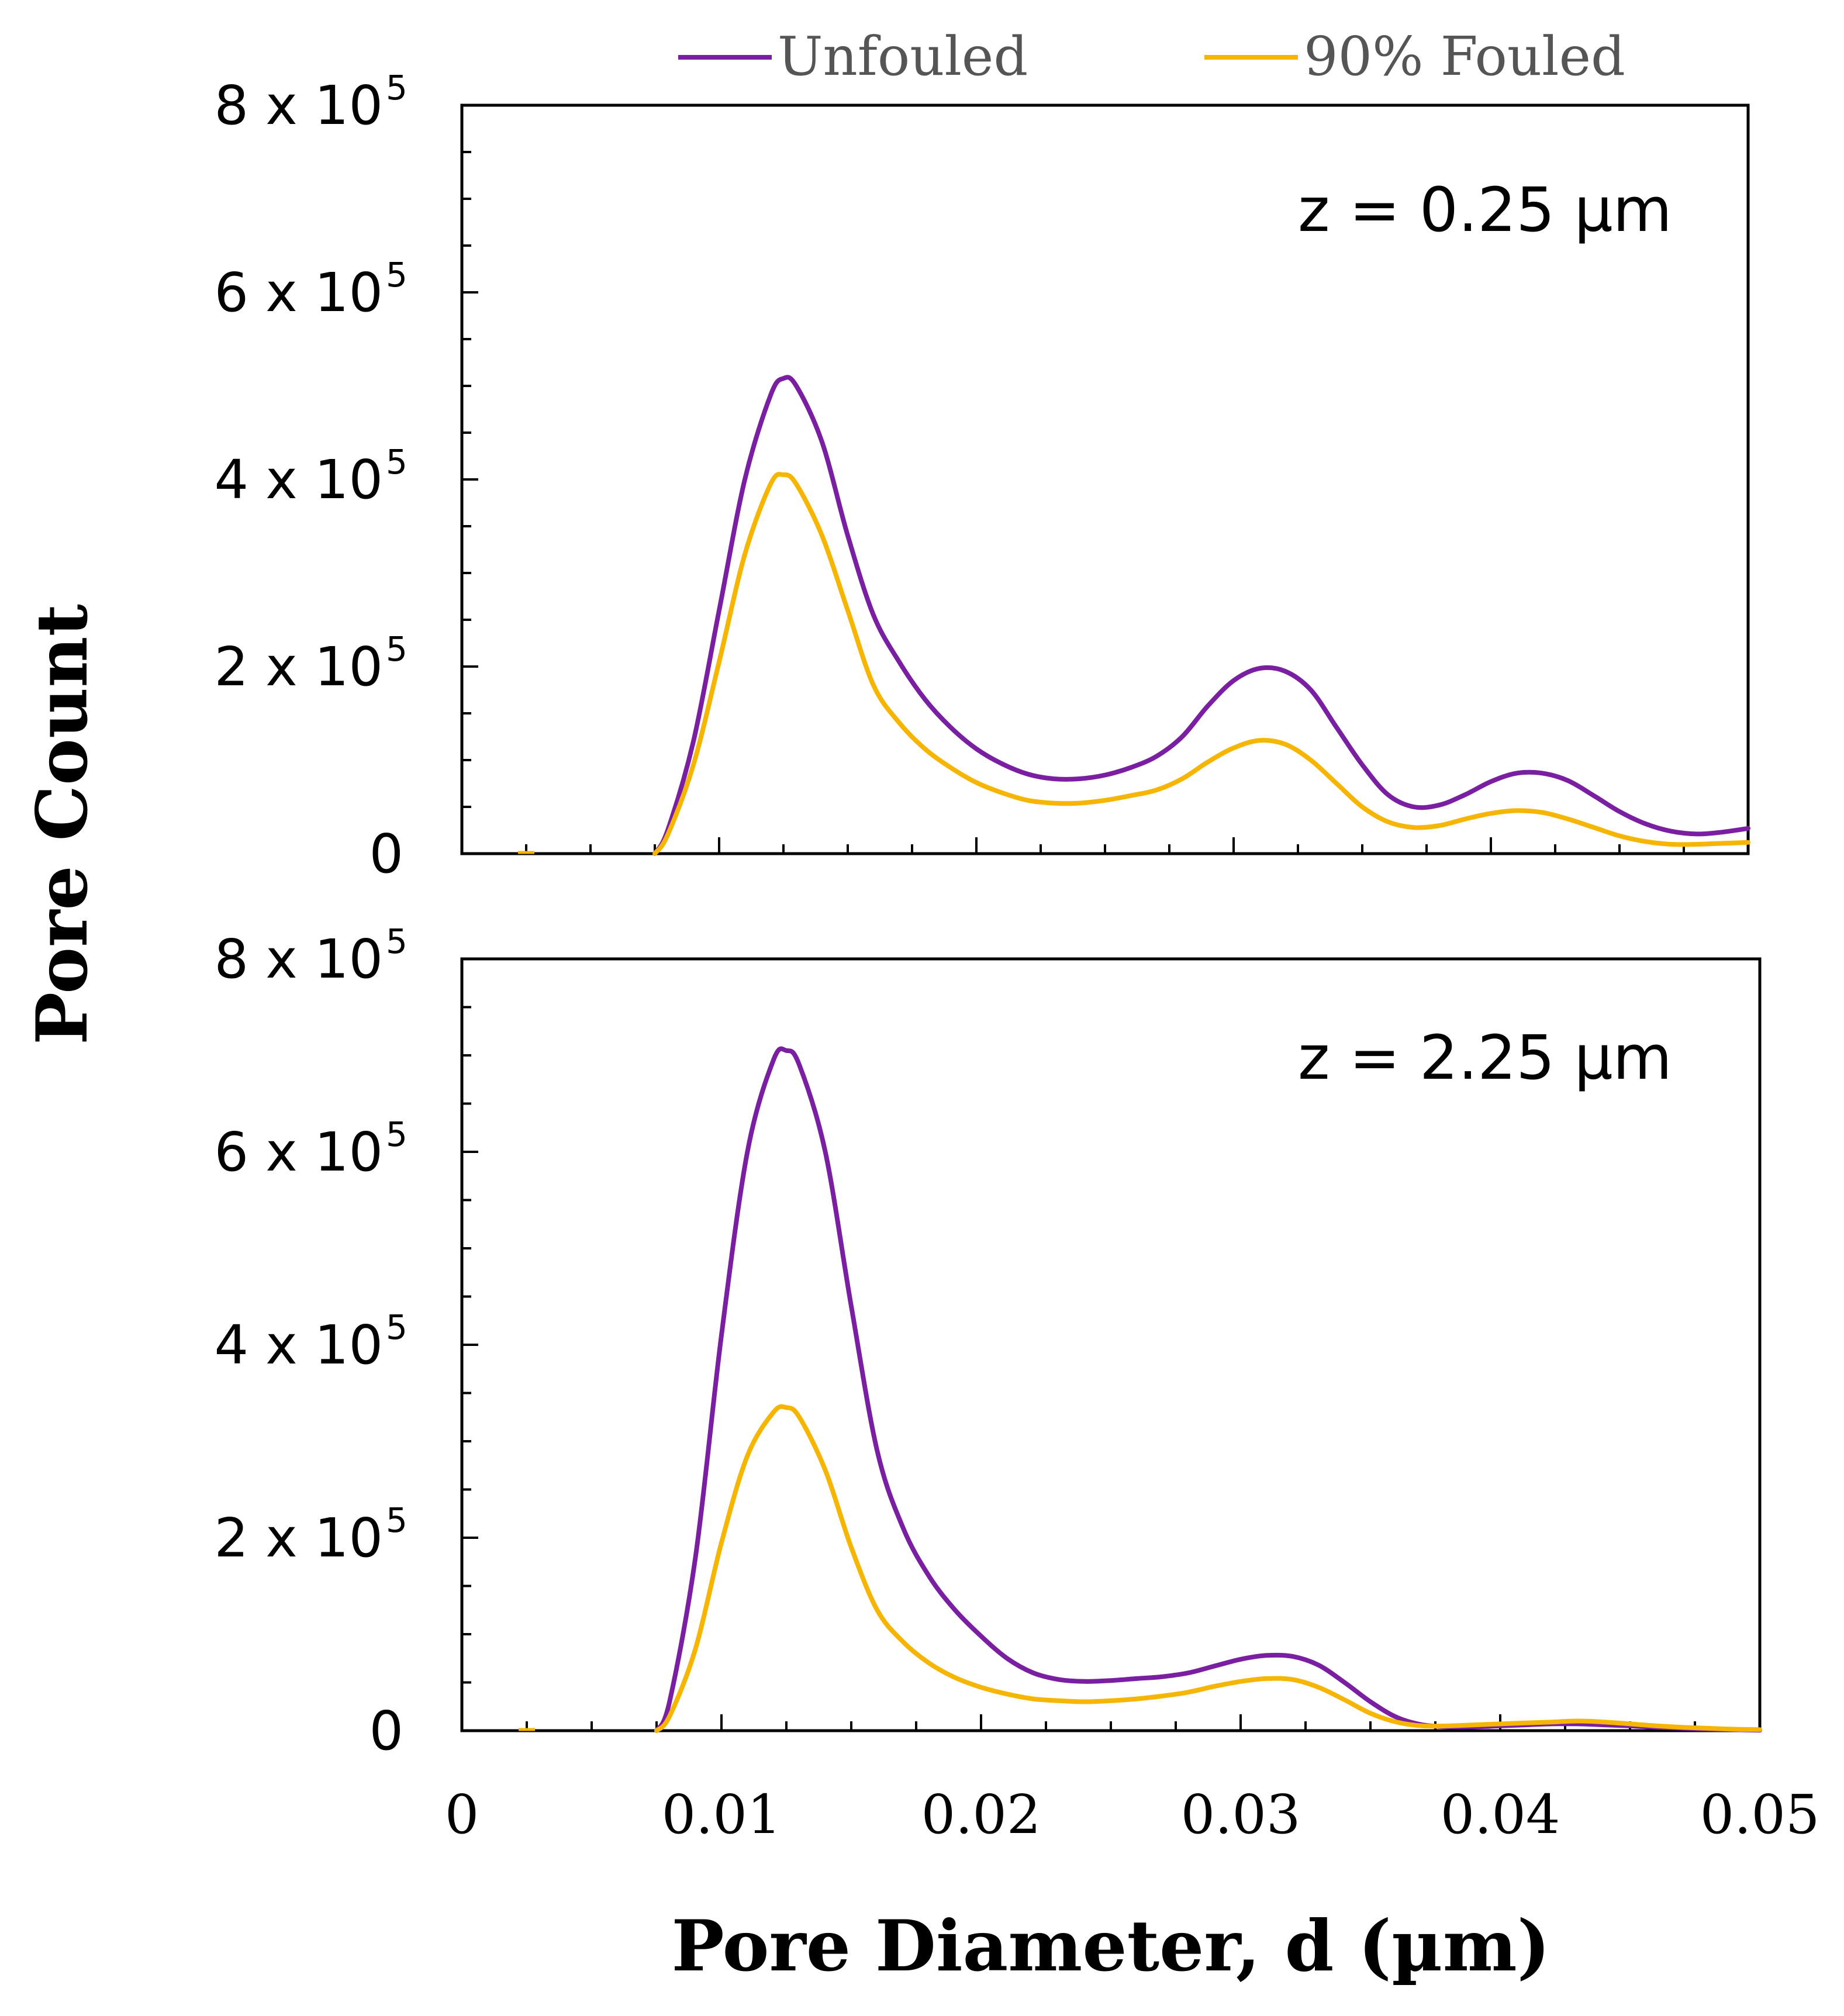 Image resolution: width=1844 pixels, height=2016 pixels. What do you see at coordinates (1151, 56) in the screenshot?
I see `legend: Unfouled 90% Fouled` at bounding box center [1151, 56].